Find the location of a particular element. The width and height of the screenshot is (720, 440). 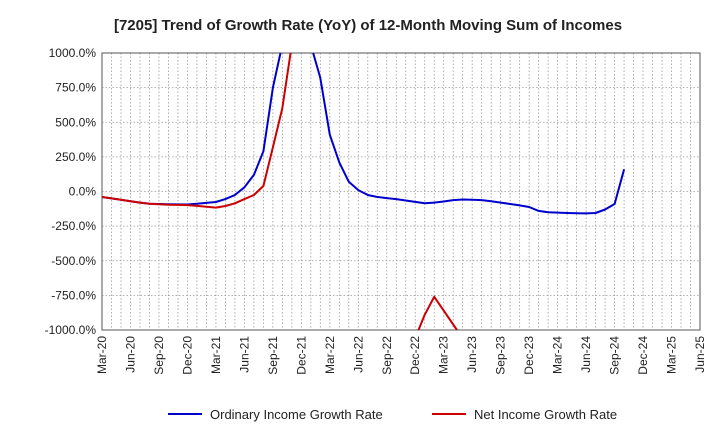

x-tick-label: Sep-20 is located at coordinates (159, 355).